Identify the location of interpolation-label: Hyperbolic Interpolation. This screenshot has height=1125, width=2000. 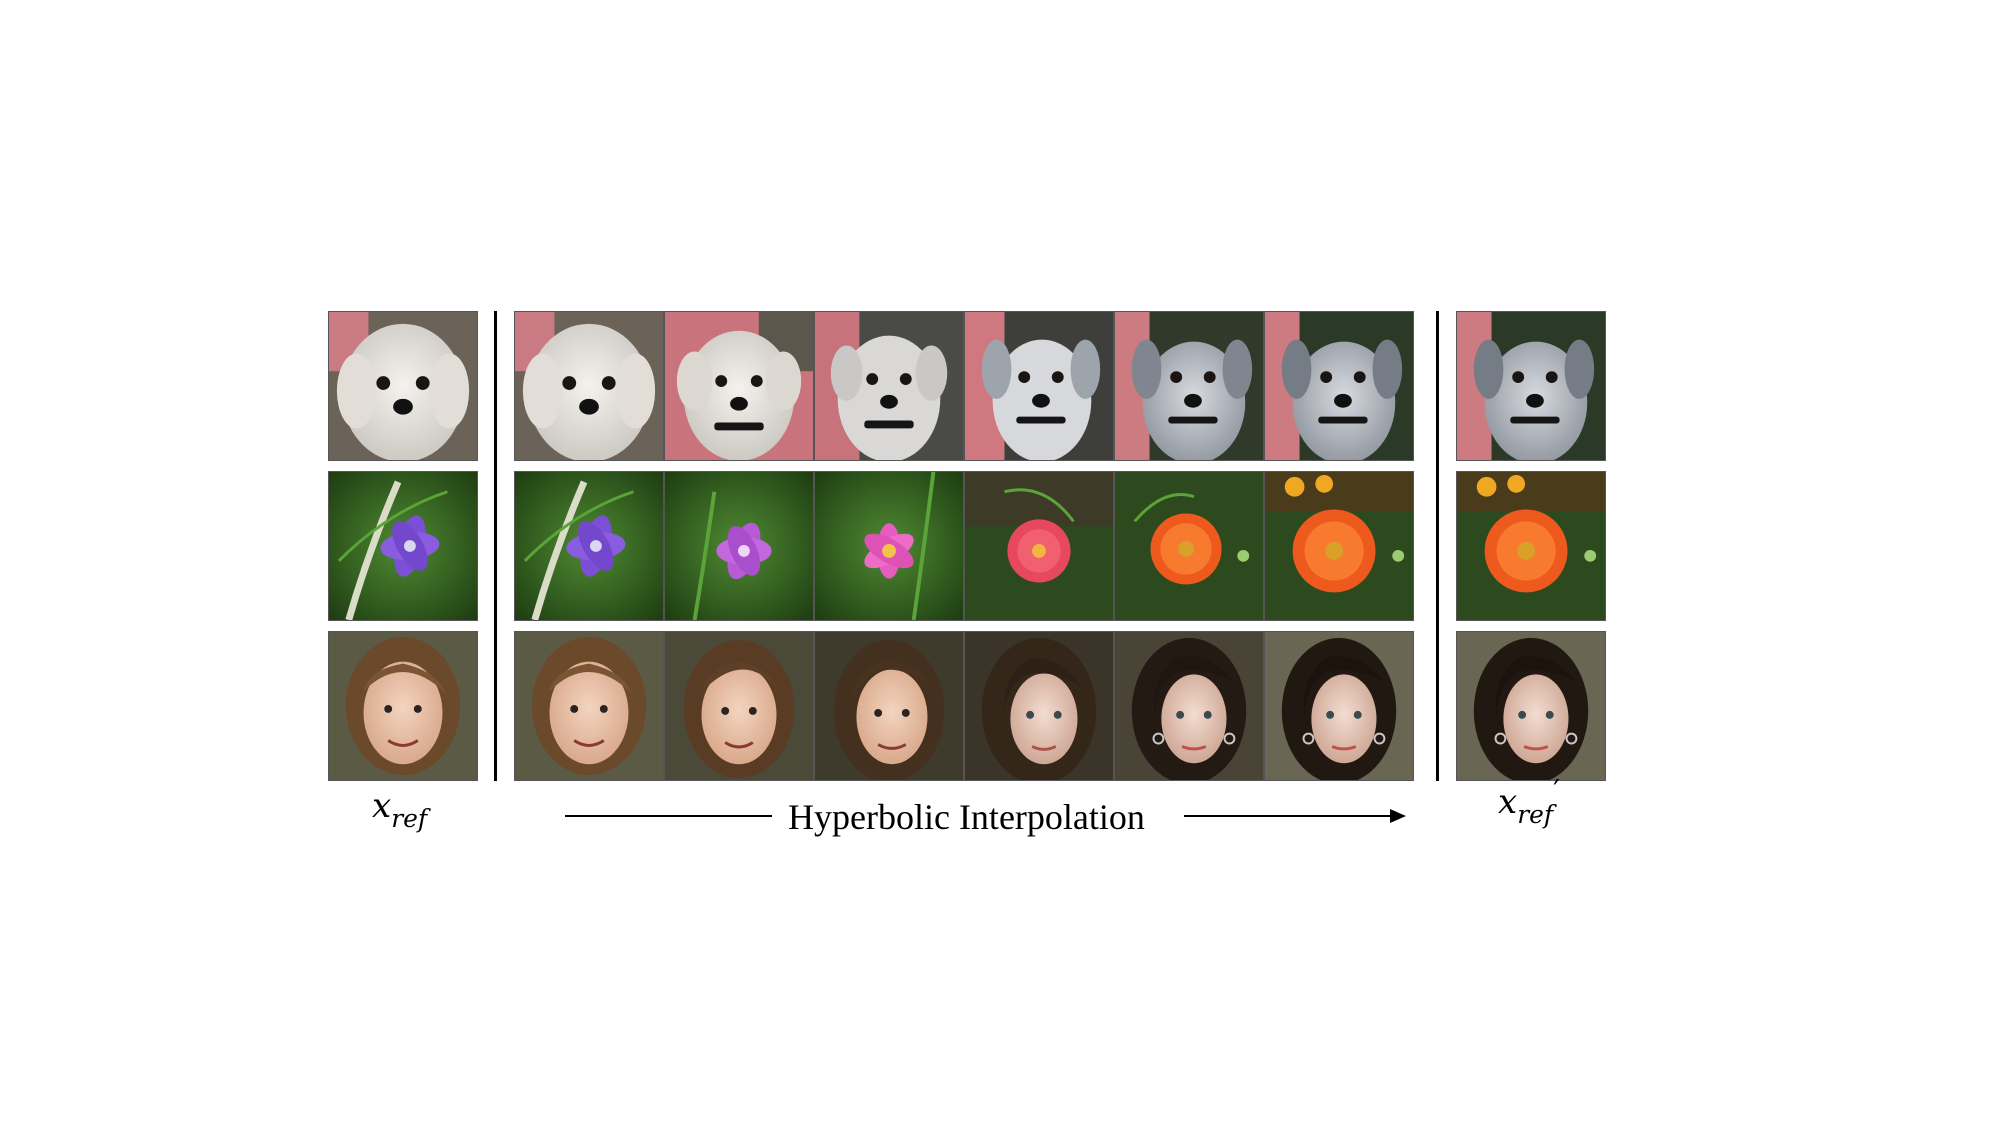
(966, 817).